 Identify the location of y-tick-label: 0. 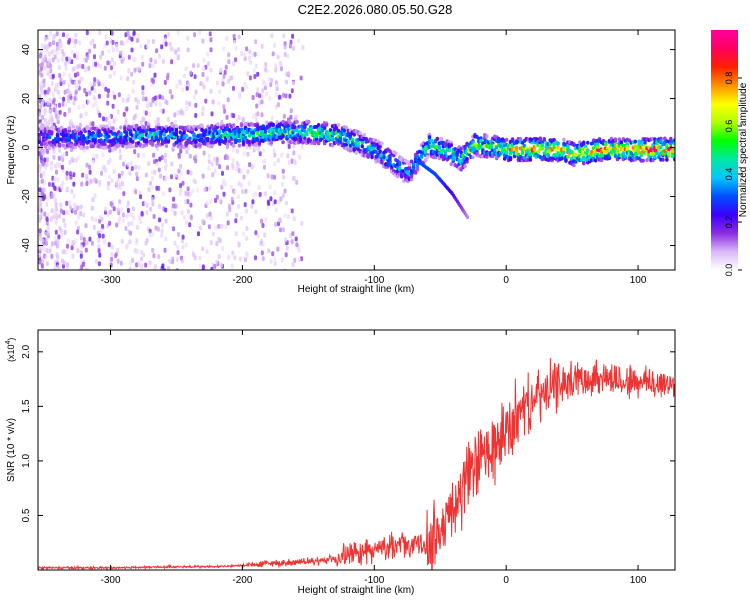
(26, 147).